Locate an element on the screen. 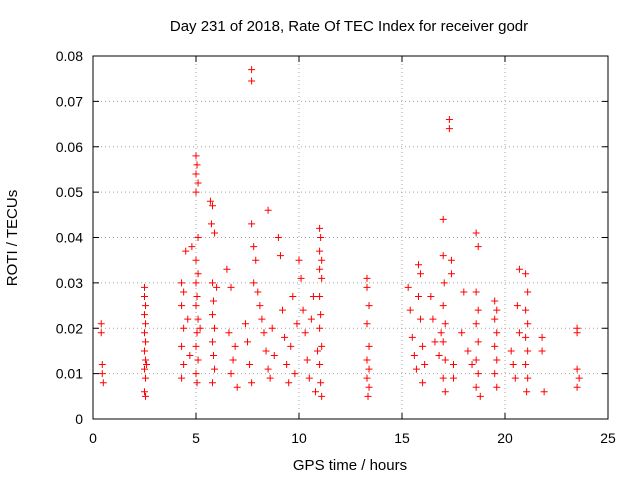 Image resolution: width=640 pixels, height=485 pixels. x-tick-label: 5 is located at coordinates (196, 438).